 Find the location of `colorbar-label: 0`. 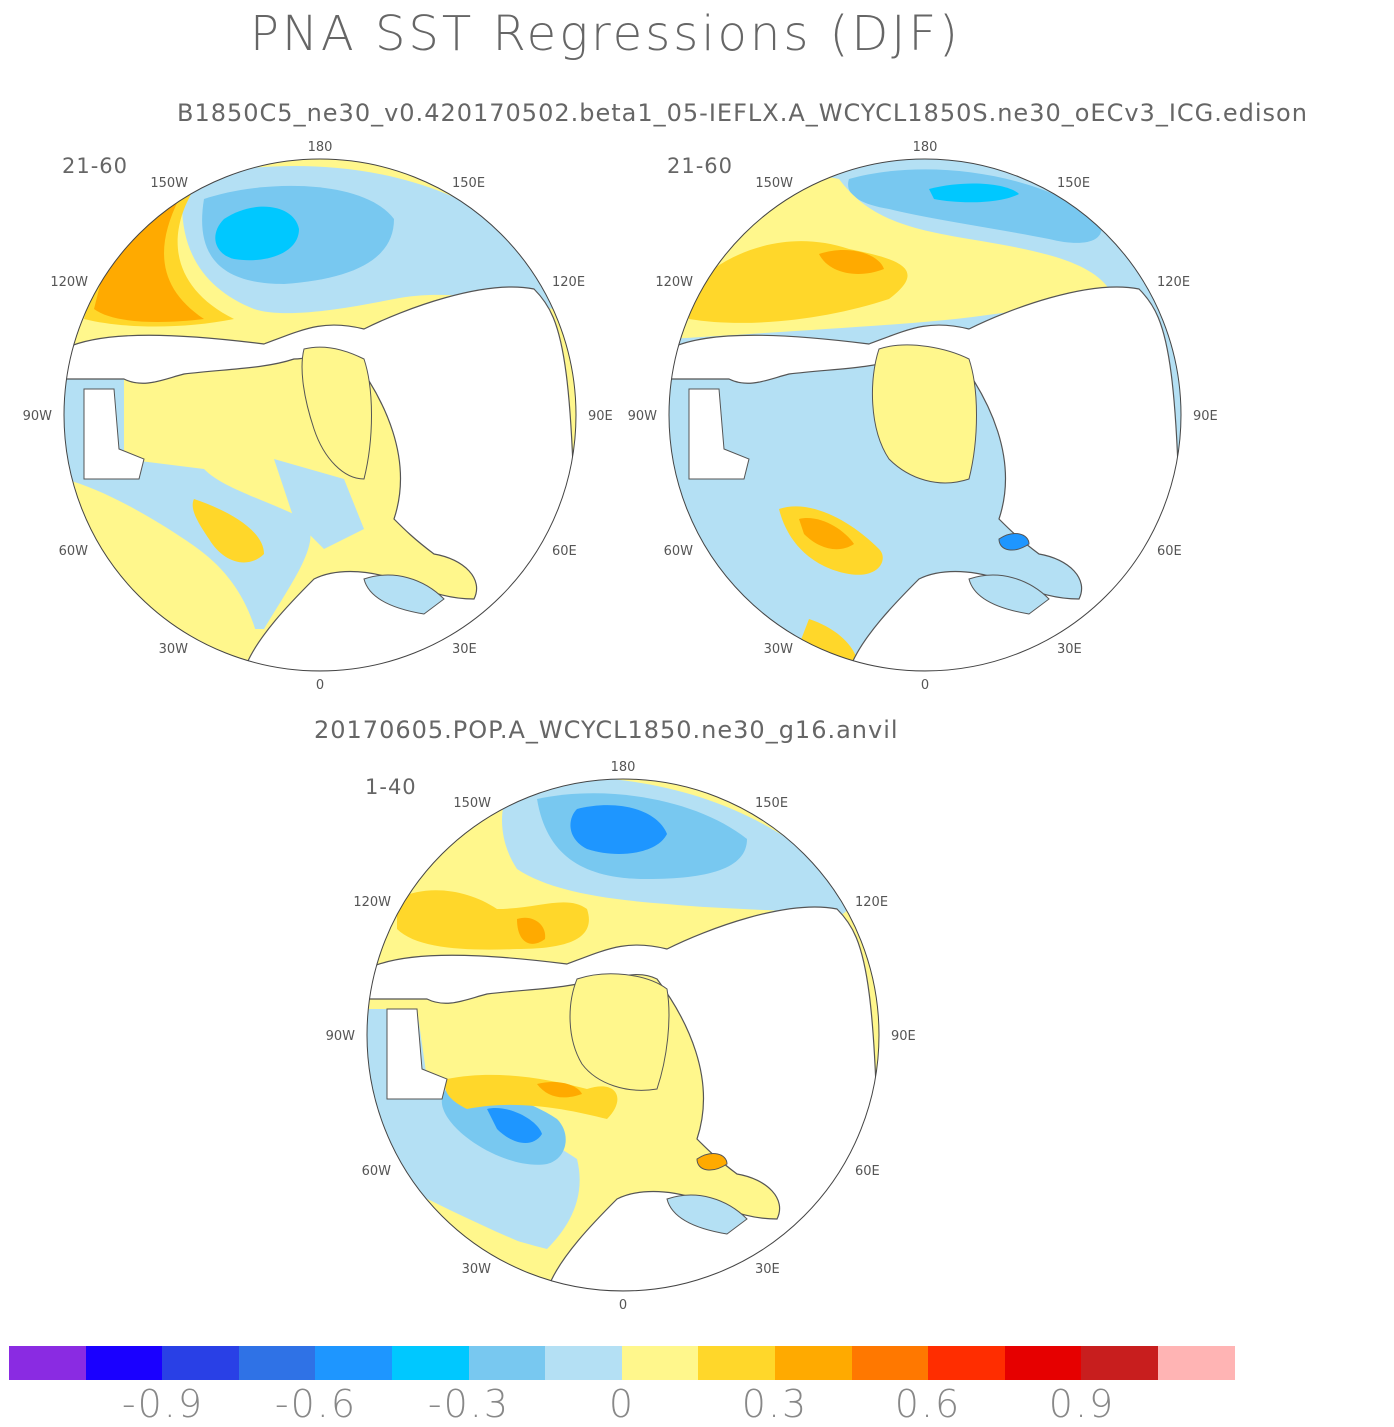

colorbar-label: 0 is located at coordinates (622, 1404).